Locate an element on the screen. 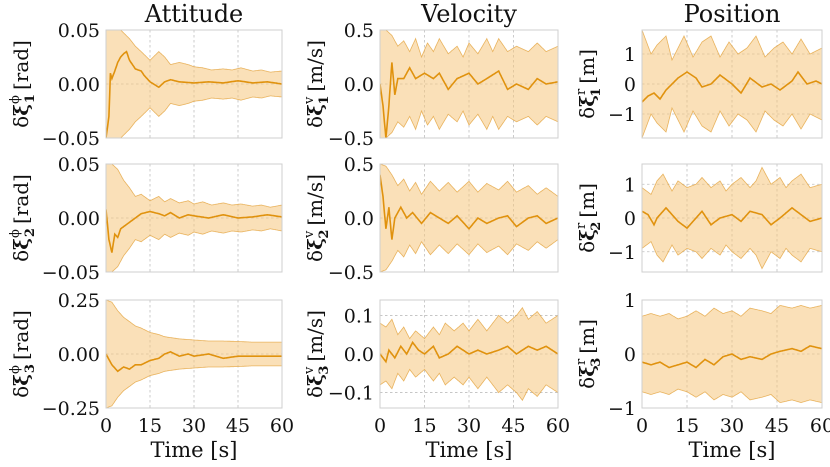 This screenshot has width=830, height=467. subplot-1-2: 0.5 0.0 −0.5 Velocity δξv1 [m/s] is located at coordinates (430, 75).